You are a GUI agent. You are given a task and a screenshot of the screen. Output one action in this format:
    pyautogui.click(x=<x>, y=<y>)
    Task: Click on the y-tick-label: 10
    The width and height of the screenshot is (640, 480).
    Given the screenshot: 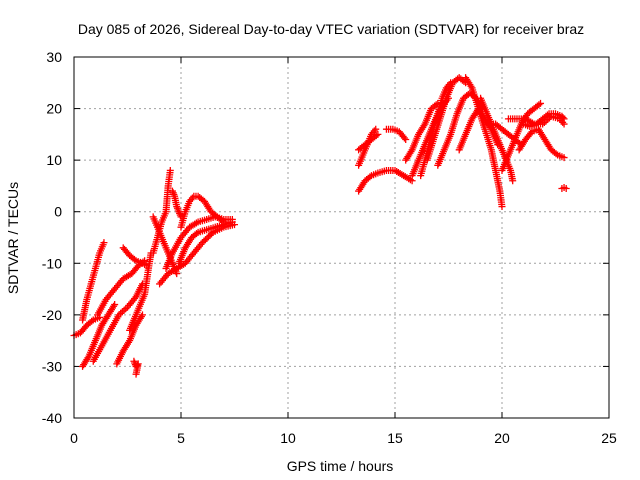 What is the action you would take?
    pyautogui.click(x=54, y=160)
    